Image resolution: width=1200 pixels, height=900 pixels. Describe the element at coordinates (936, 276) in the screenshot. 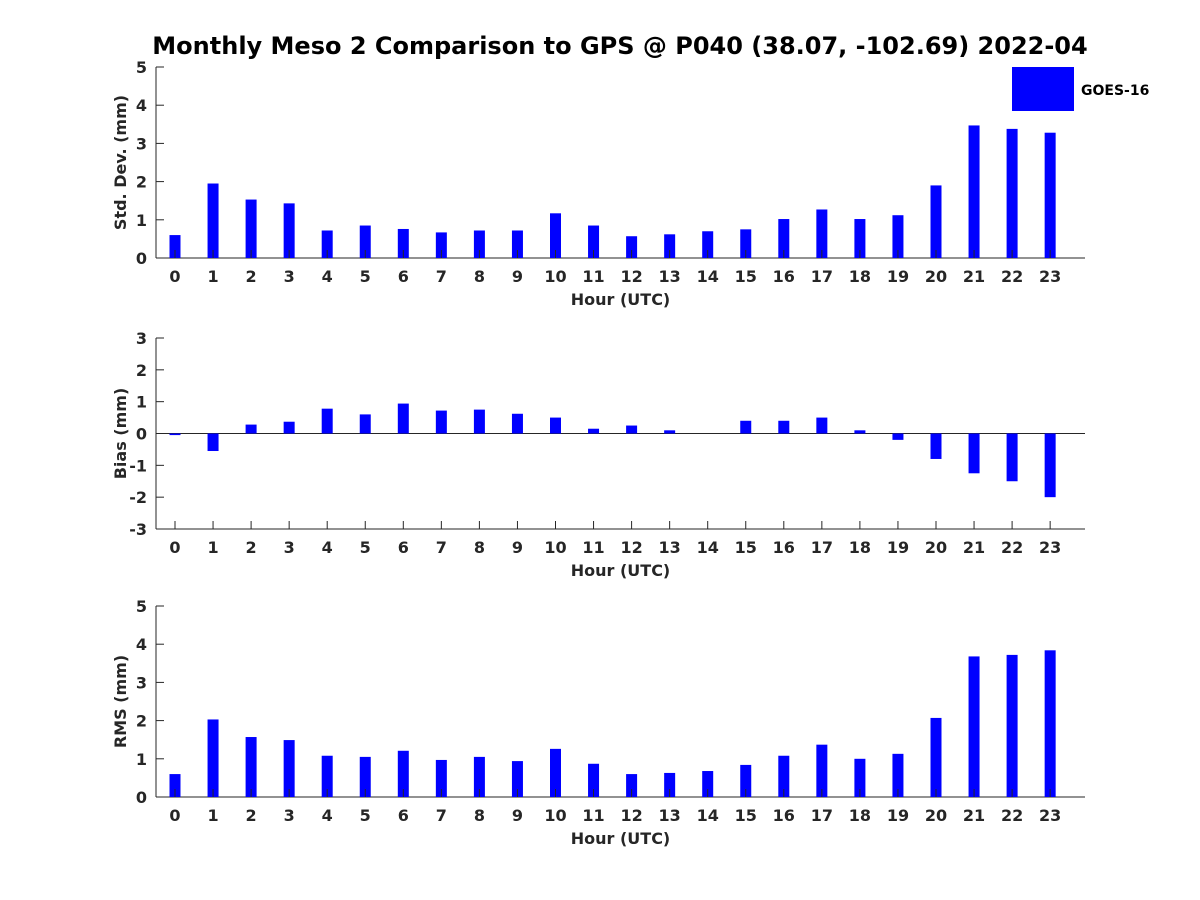

I see `x-tick-label: 20` at that location.